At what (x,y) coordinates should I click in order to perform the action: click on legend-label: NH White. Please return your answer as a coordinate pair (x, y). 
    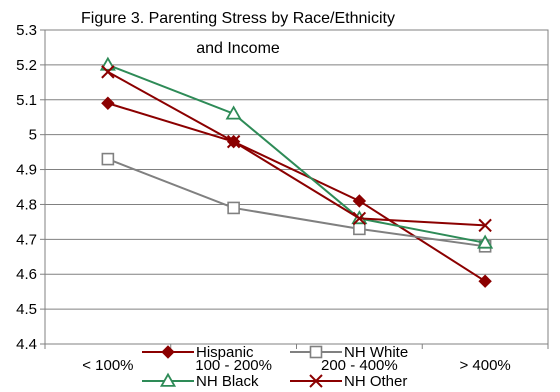
    Looking at the image, I should click on (376, 352).